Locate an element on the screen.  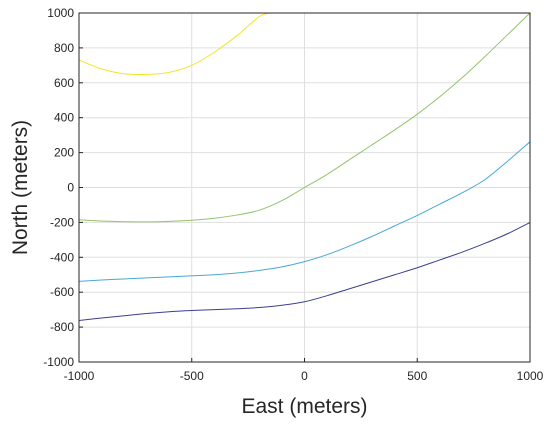
y-tick-label: -600 is located at coordinates (62, 292).